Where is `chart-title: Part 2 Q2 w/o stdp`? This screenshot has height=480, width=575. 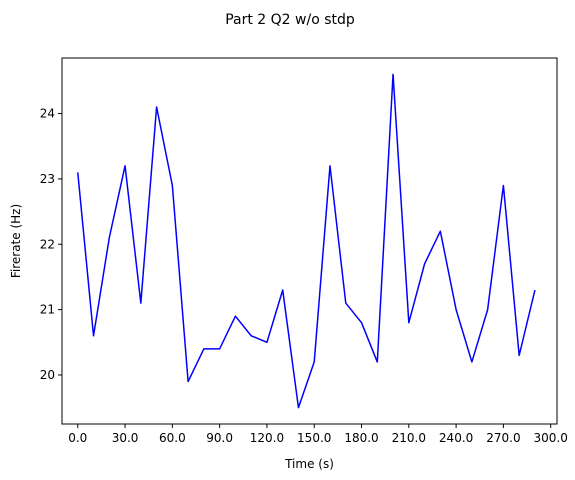
chart-title: Part 2 Q2 w/o stdp is located at coordinates (290, 20).